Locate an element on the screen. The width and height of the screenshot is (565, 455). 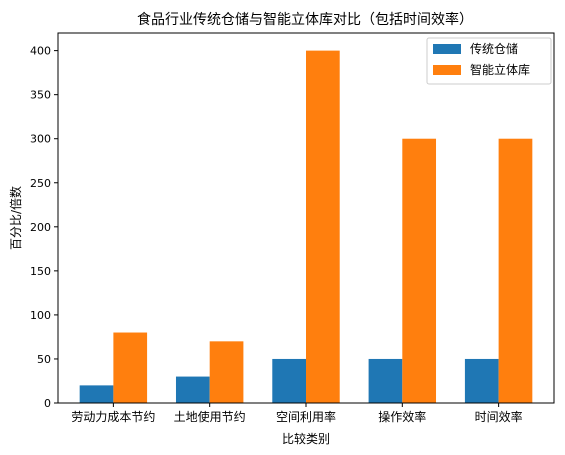
x-axis: 劳动力成本节约 土地使用节约 空间利用率 操作效率 时间效率 is located at coordinates (297, 413).